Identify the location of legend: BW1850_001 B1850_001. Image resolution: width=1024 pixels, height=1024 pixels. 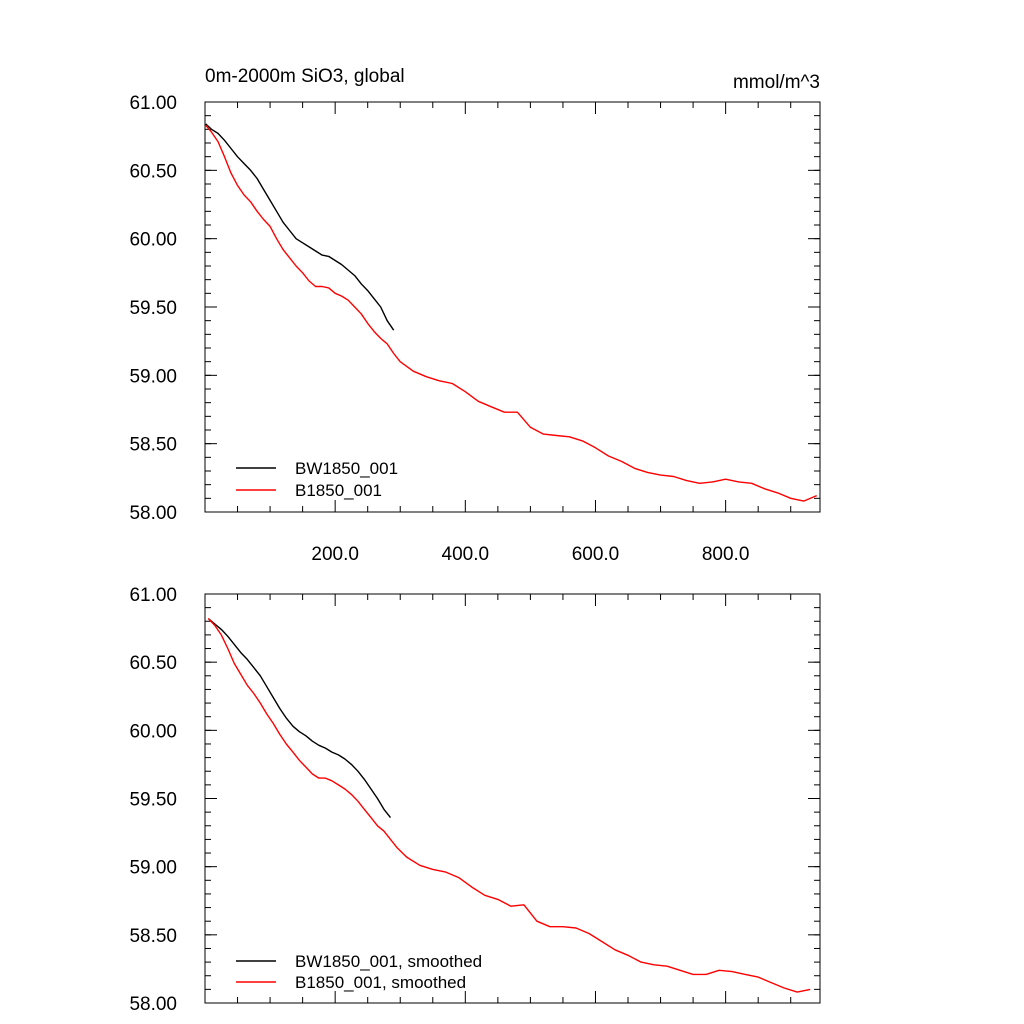
(317, 479).